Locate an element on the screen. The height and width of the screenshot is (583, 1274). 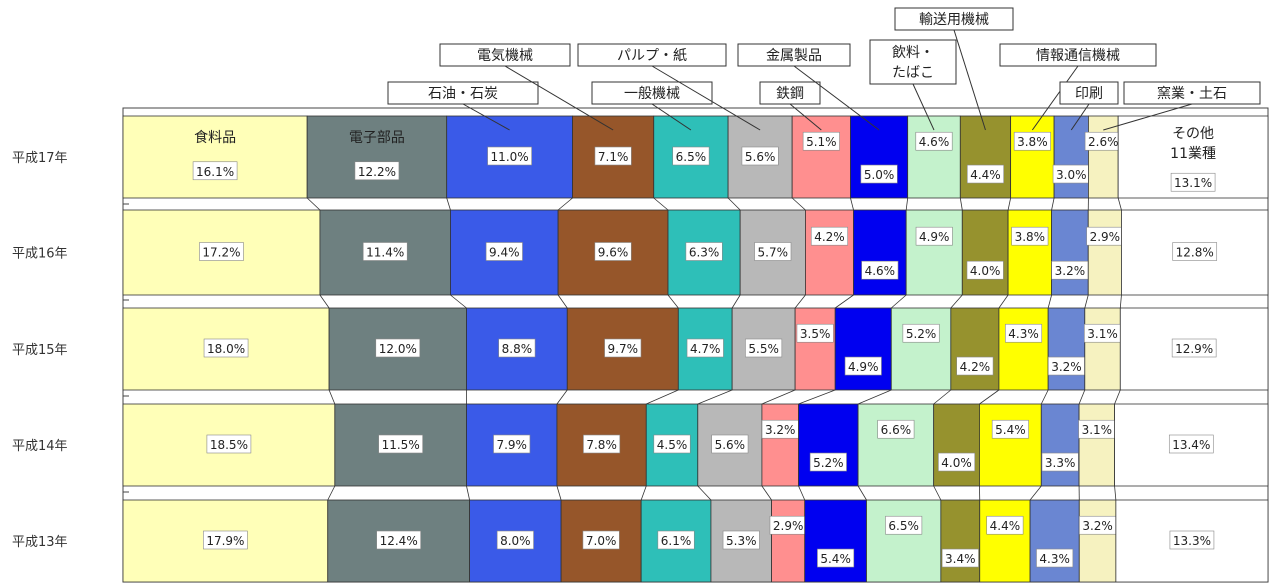
legend-label-12: 窯業・土石 is located at coordinates (1192, 93).